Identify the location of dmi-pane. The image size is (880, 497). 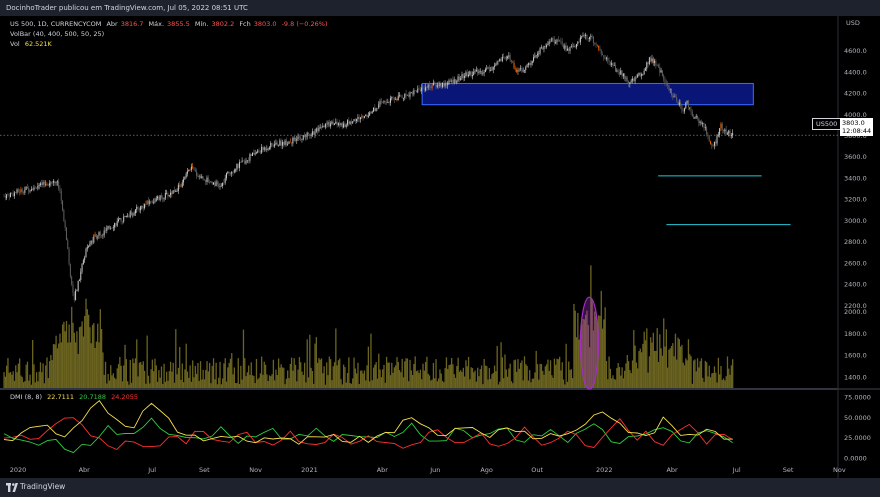
(419, 425).